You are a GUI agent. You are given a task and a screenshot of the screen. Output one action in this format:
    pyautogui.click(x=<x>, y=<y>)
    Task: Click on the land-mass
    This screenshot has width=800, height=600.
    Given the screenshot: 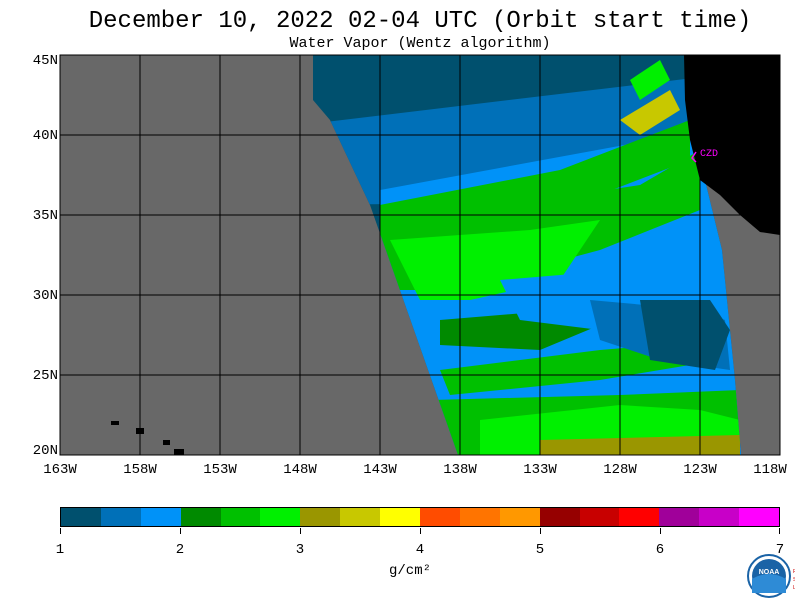 What is the action you would take?
    pyautogui.click(x=732, y=145)
    